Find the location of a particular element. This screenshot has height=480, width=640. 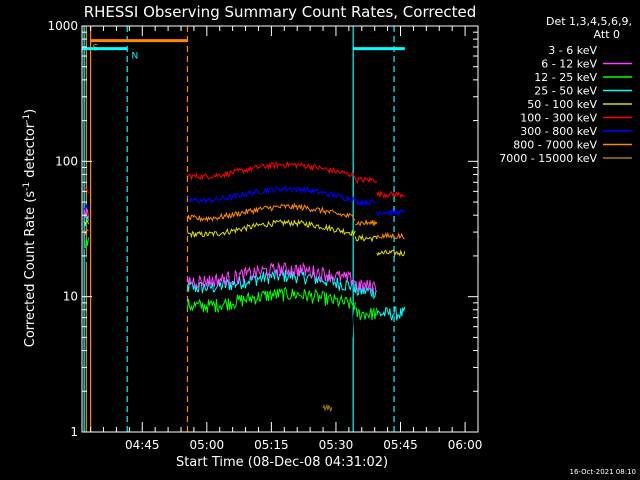

legend-item-label: 50 - 100 keV is located at coordinates (562, 104).